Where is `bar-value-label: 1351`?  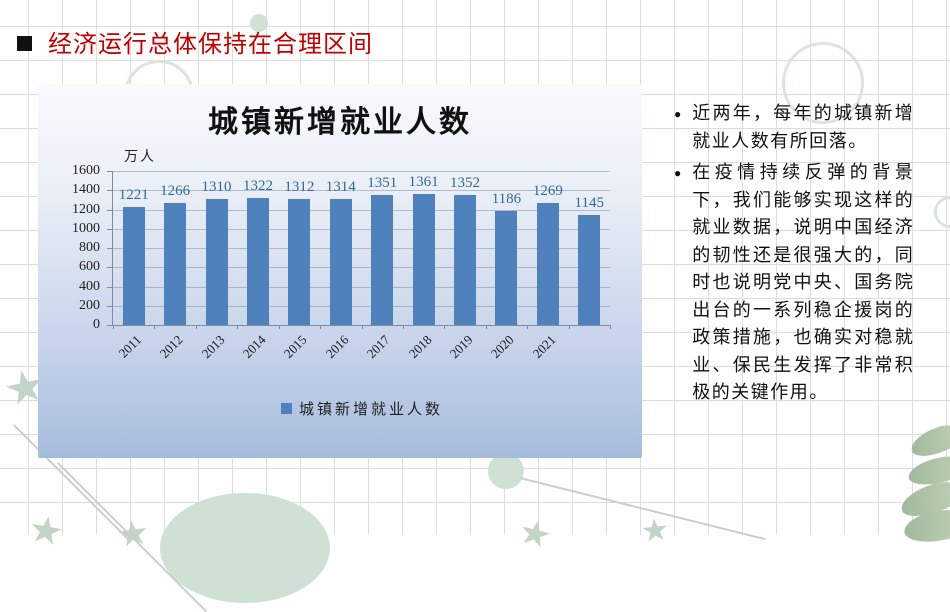 bar-value-label: 1351 is located at coordinates (382, 182).